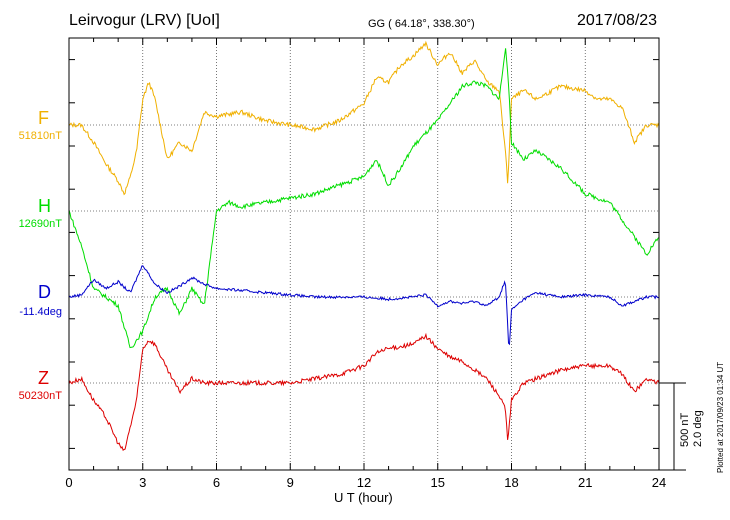 The image size is (730, 520). I want to click on x-axis-label: U T (hour), so click(363, 497).